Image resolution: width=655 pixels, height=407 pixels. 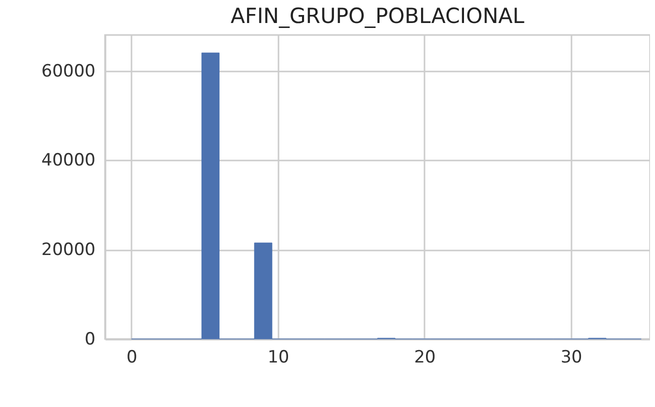 I want to click on x-tick-label: 0, so click(x=132, y=358).